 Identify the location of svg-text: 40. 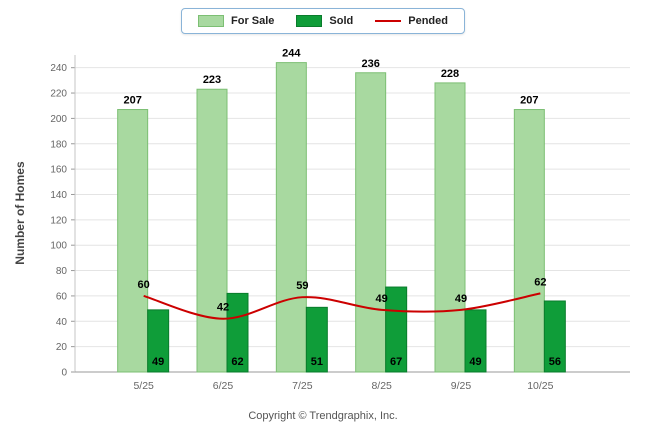
(62, 322).